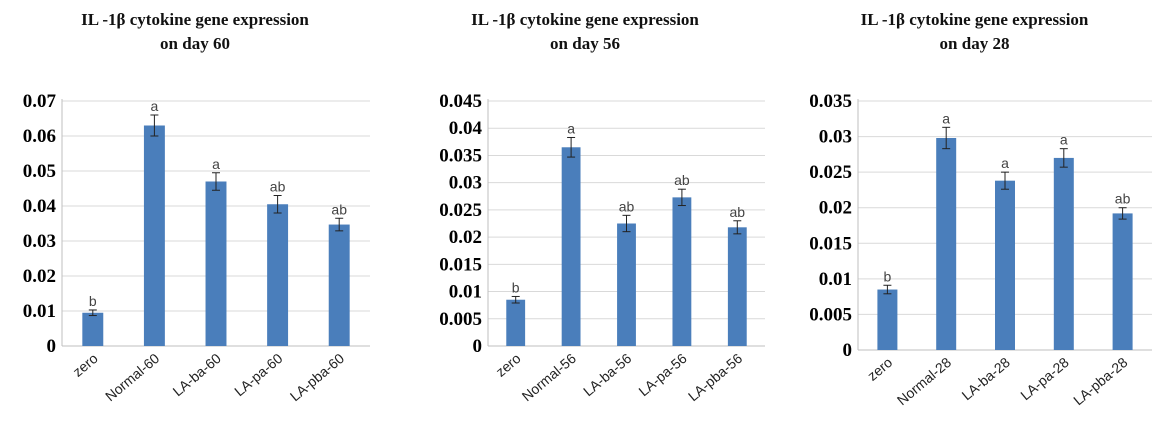 The image size is (1169, 435). I want to click on y-tick-label: 0.07, so click(40, 101).